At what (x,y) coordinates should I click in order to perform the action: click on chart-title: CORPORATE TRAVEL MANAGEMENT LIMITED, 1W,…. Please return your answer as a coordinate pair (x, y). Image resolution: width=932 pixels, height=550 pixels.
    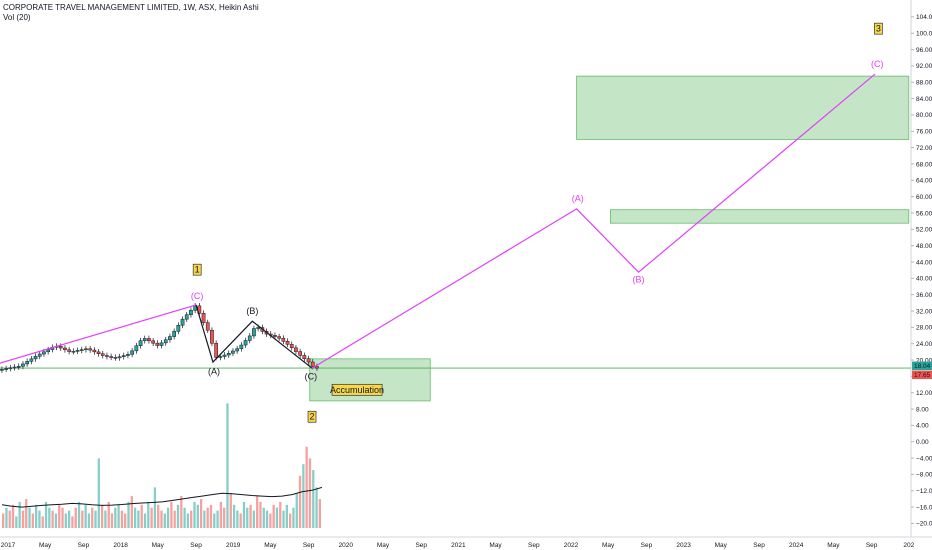
    Looking at the image, I should click on (131, 7).